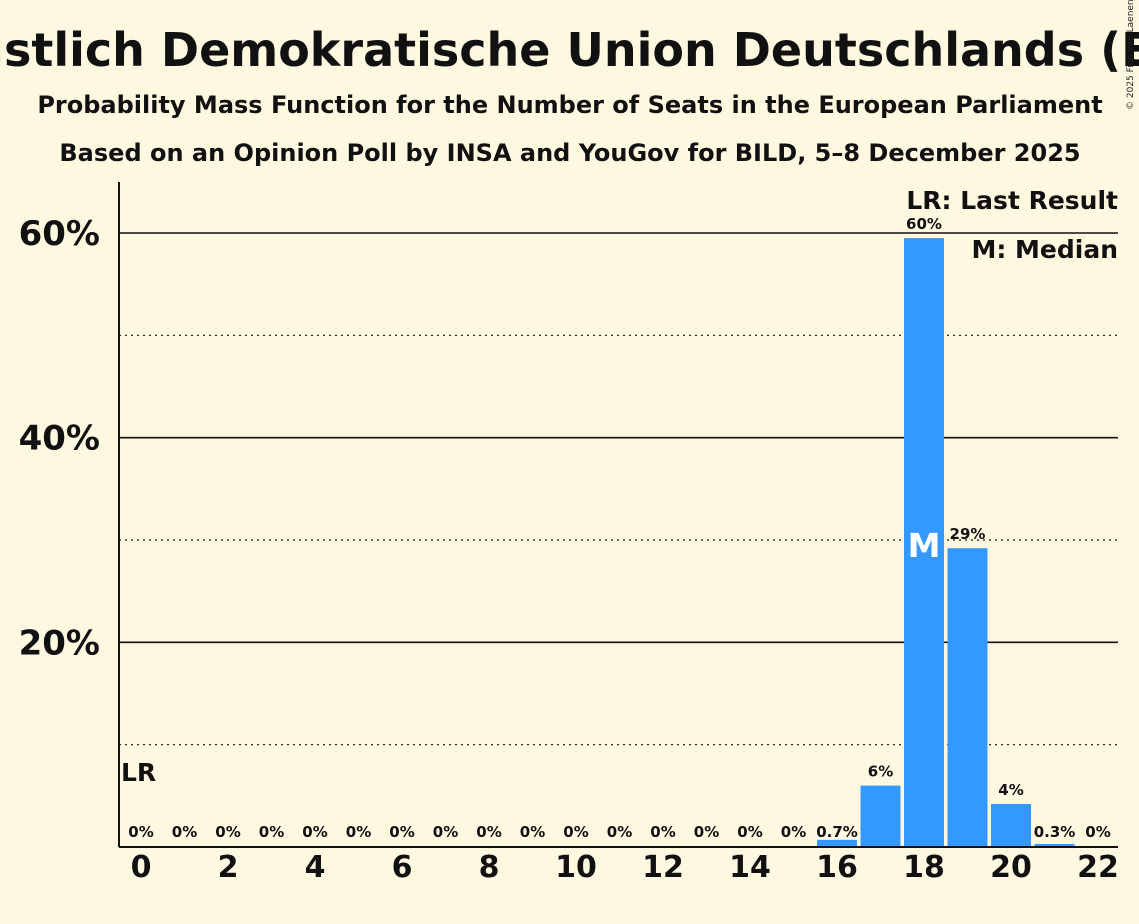 The height and width of the screenshot is (924, 1139). What do you see at coordinates (138, 772) in the screenshot?
I see `last-result-marker: LR` at bounding box center [138, 772].